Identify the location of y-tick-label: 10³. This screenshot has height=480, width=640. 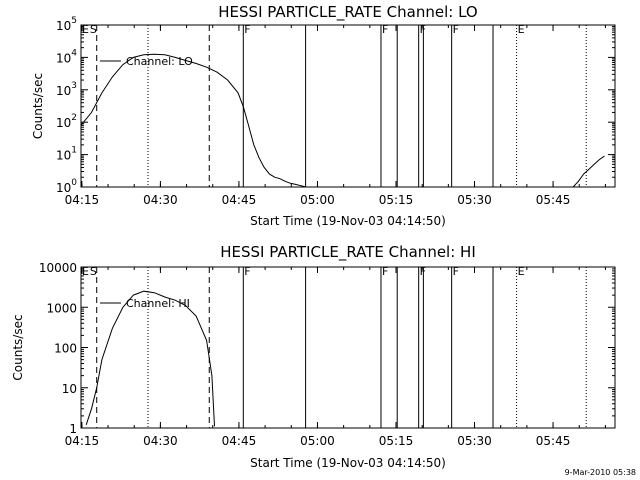
(66, 89).